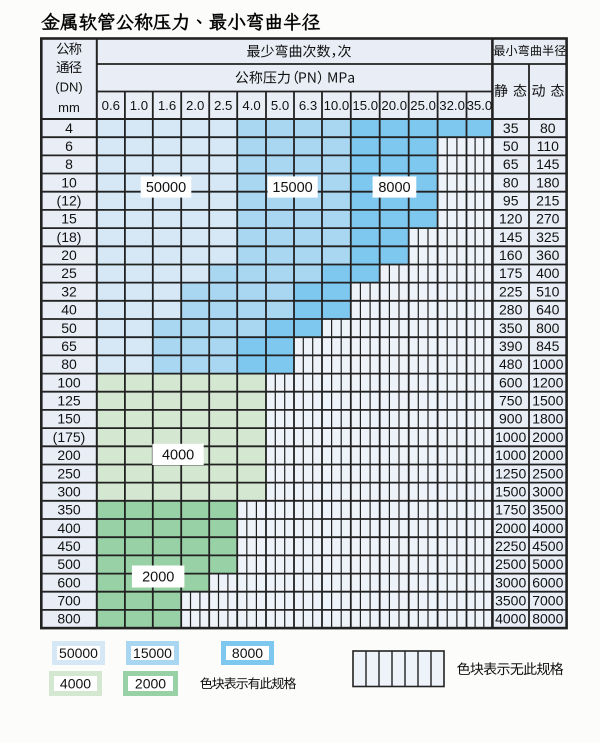 This screenshot has width=600, height=743. Describe the element at coordinates (511, 164) in the screenshot. I see `svg-text: 65` at that location.